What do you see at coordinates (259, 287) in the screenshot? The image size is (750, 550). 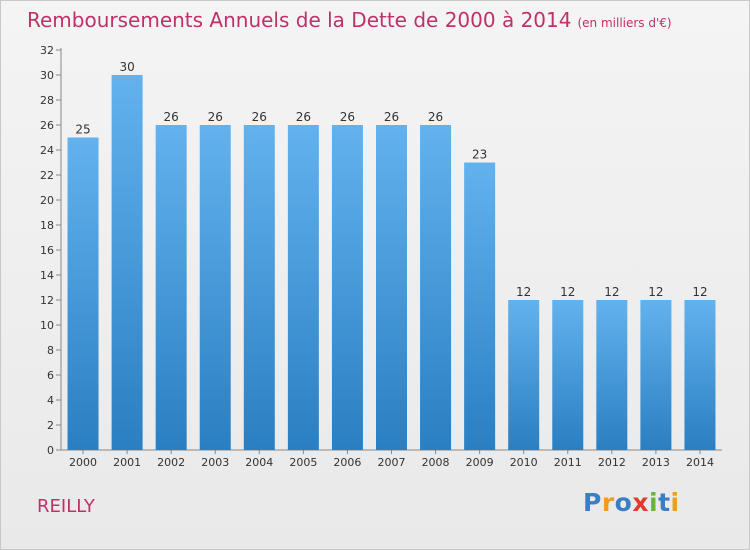 I see `bar-2004` at bounding box center [259, 287].